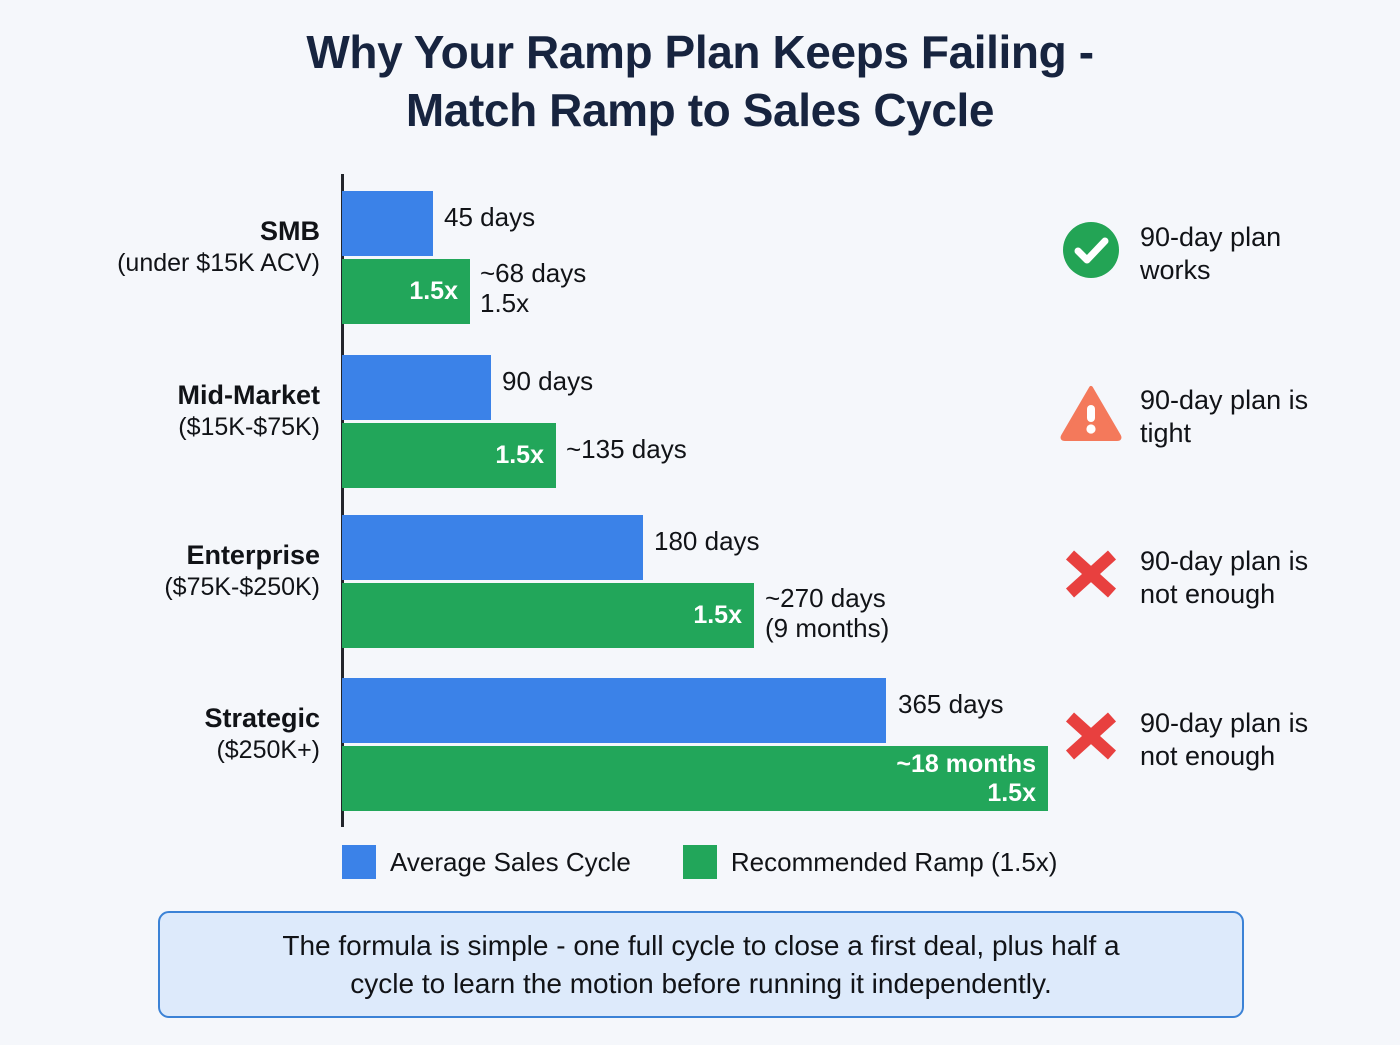 The width and height of the screenshot is (1400, 1045). Describe the element at coordinates (825, 598) in the screenshot. I see `bar-value-label-line: ~270 days` at that location.